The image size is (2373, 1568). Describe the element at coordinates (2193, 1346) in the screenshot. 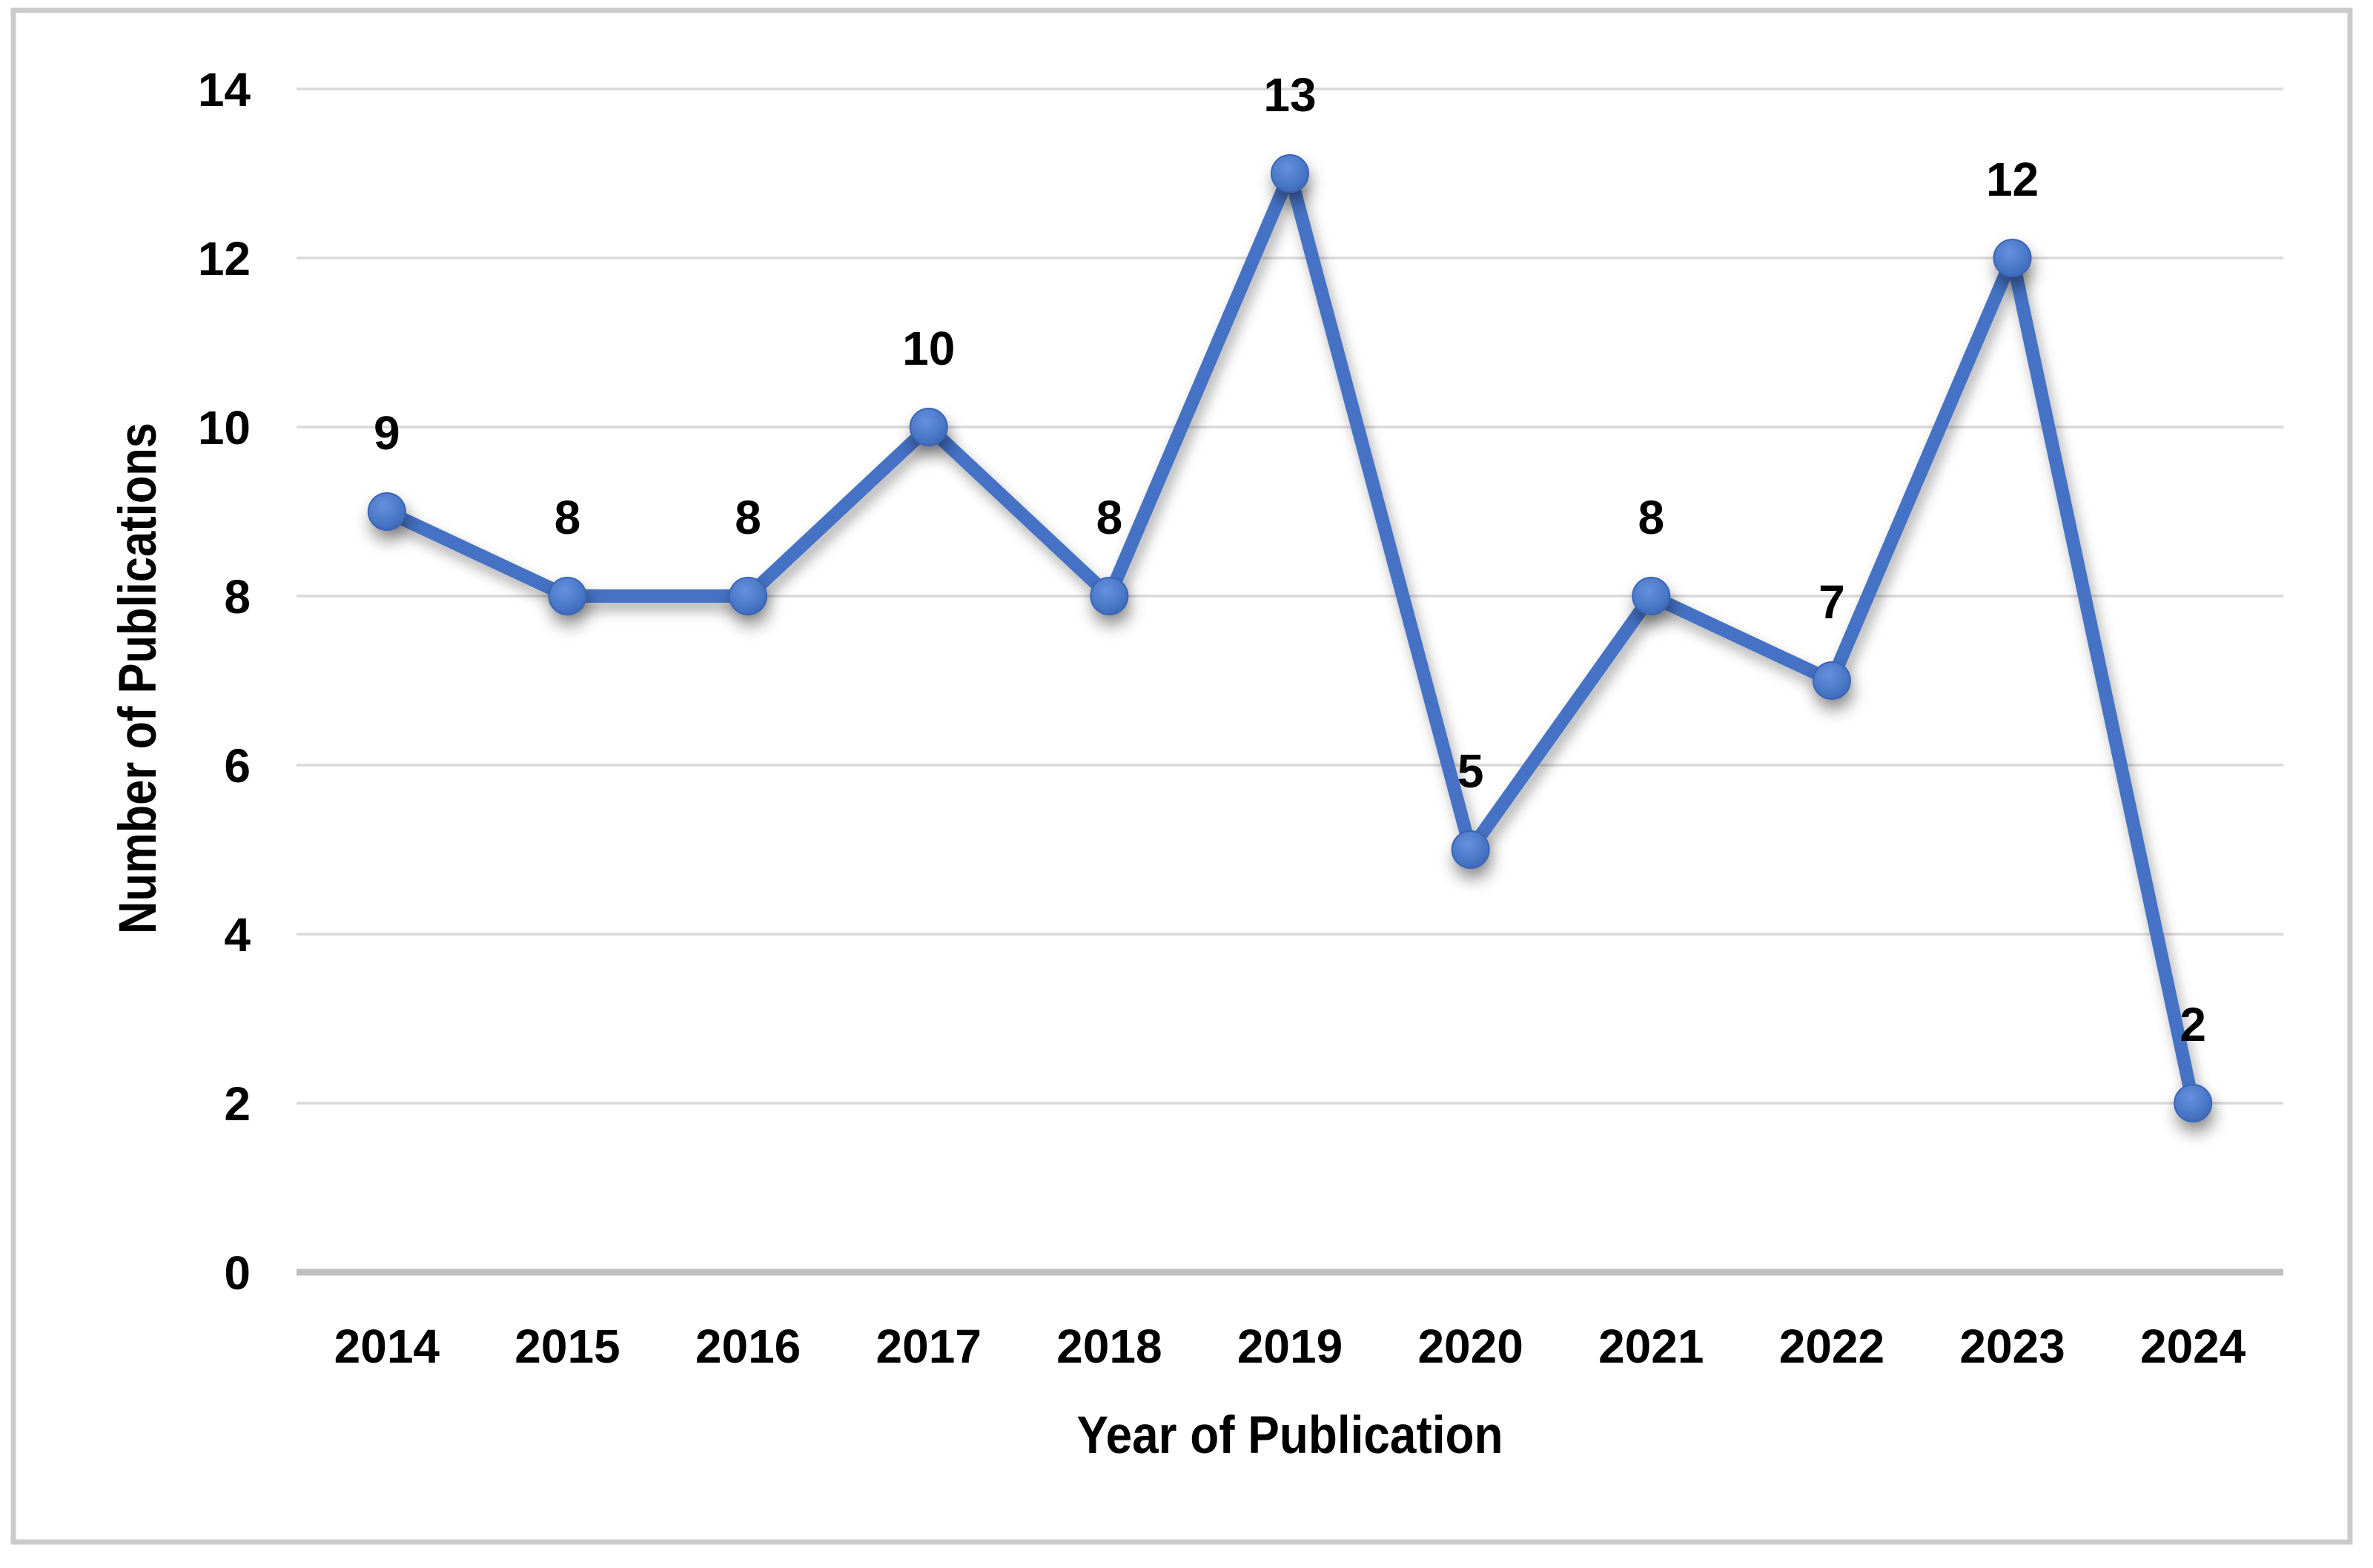

I see `x-tick-label: 2024` at that location.